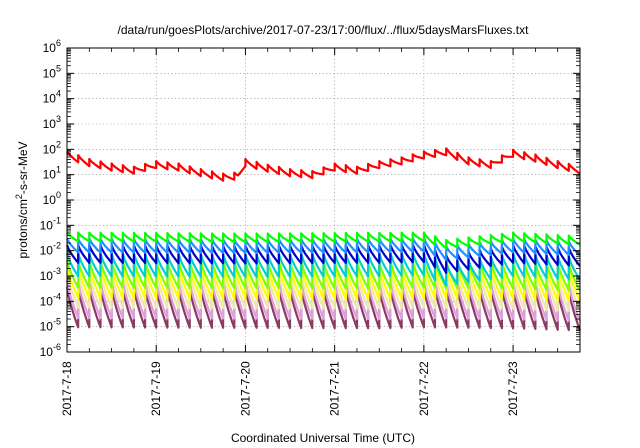 The width and height of the screenshot is (640, 448). What do you see at coordinates (52, 71) in the screenshot?
I see `y-tick-label: 10⁵` at bounding box center [52, 71].